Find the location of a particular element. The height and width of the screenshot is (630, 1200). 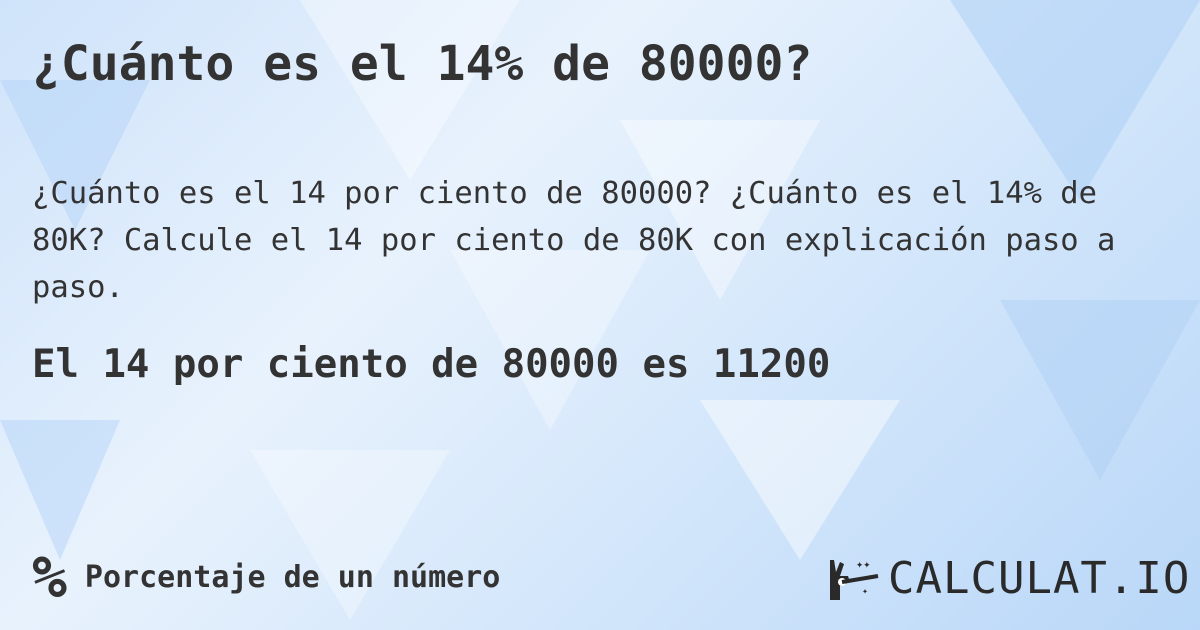

magic-hand-wand-icon: ✦✦ ✦ is located at coordinates (854, 578).